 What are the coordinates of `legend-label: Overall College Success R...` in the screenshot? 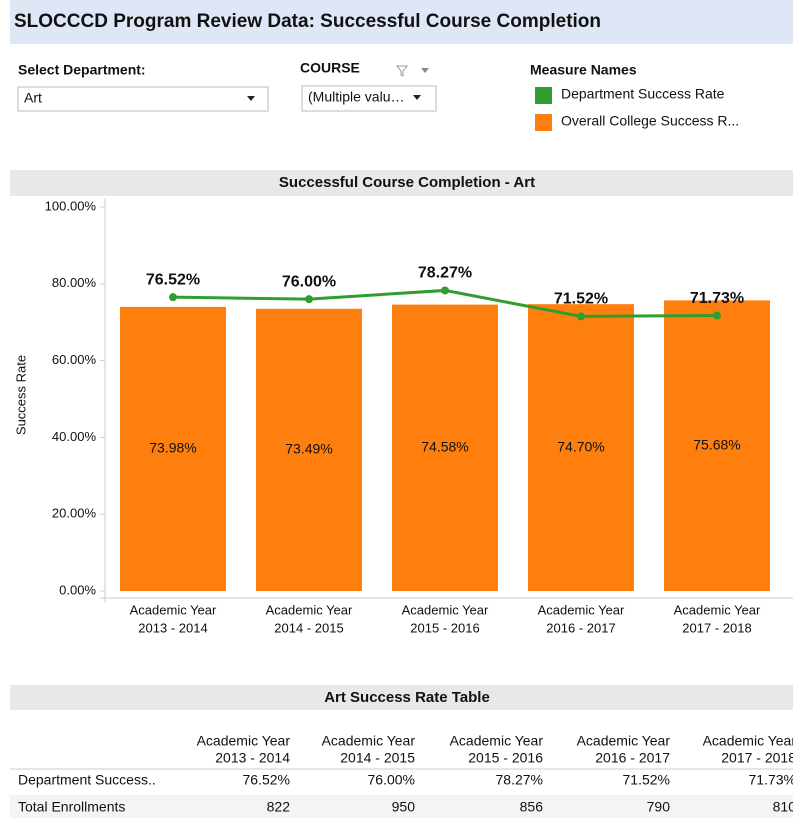 It's located at (650, 121).